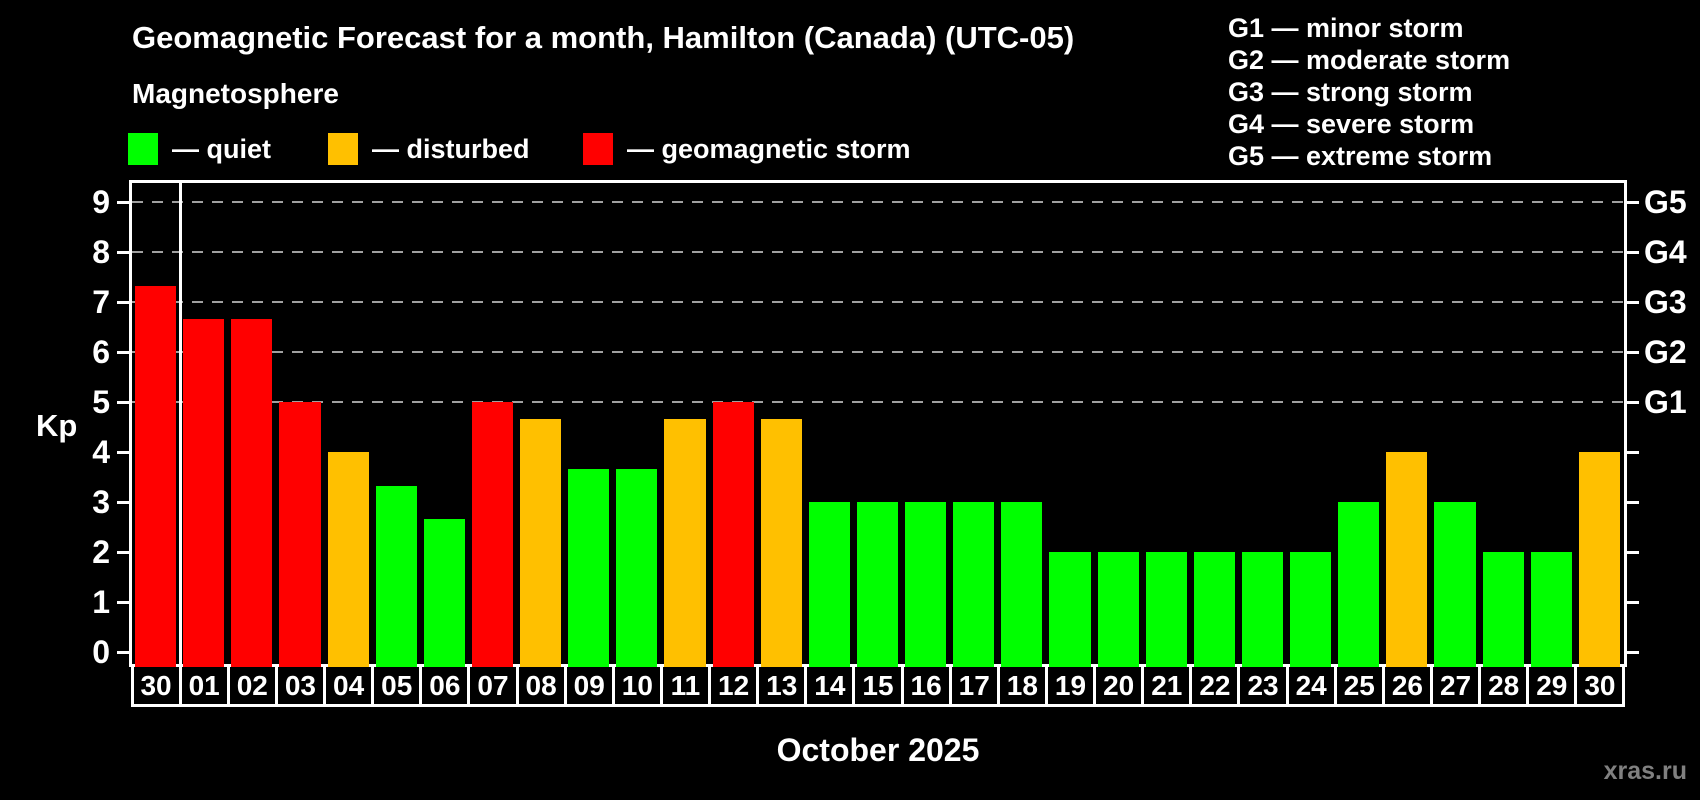  What do you see at coordinates (1215, 685) in the screenshot?
I see `day-label-22-22: 22` at bounding box center [1215, 685].